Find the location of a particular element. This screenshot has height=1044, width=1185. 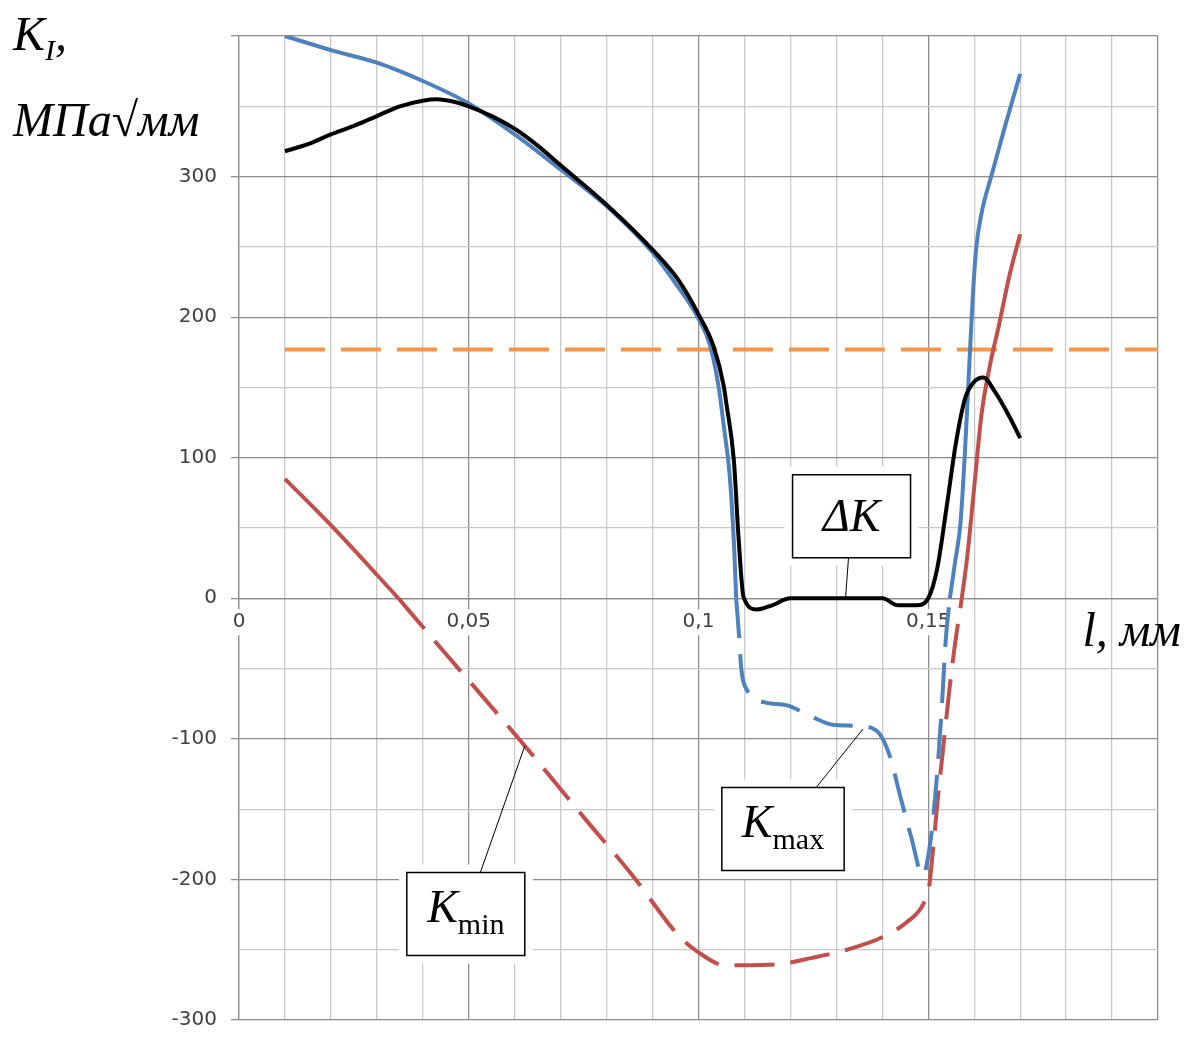

x-tick-label: 0,05 is located at coordinates (469, 620).